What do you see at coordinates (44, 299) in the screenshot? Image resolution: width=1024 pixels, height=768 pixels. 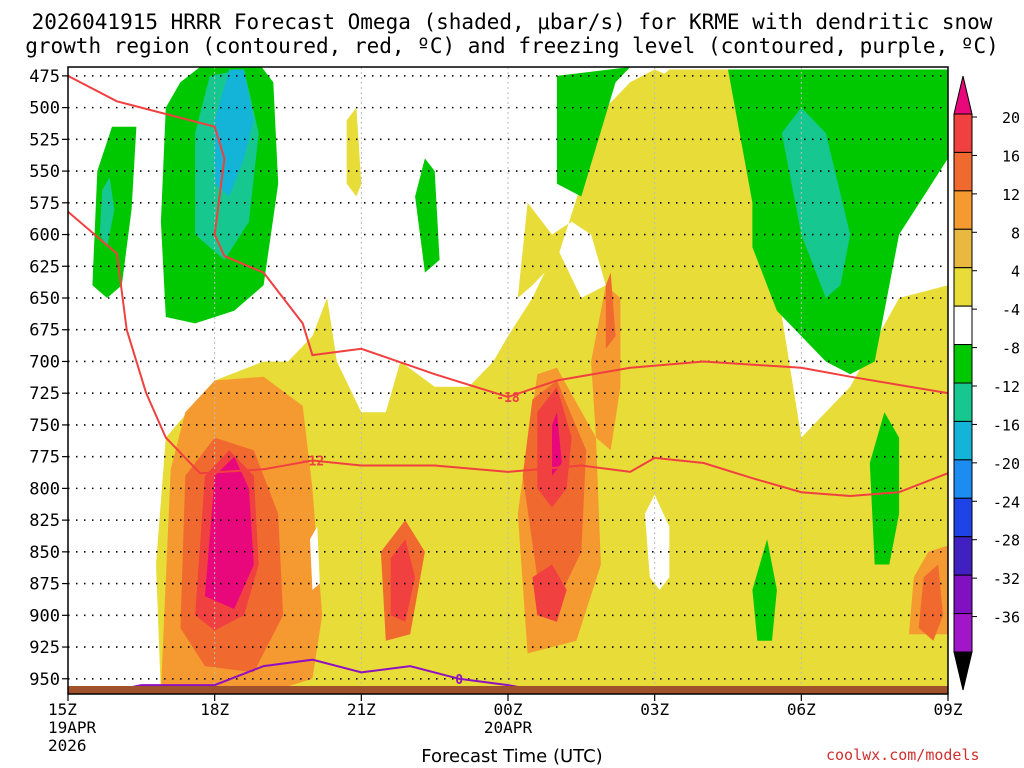 I see `y-tick-label-650: 650` at bounding box center [44, 299].